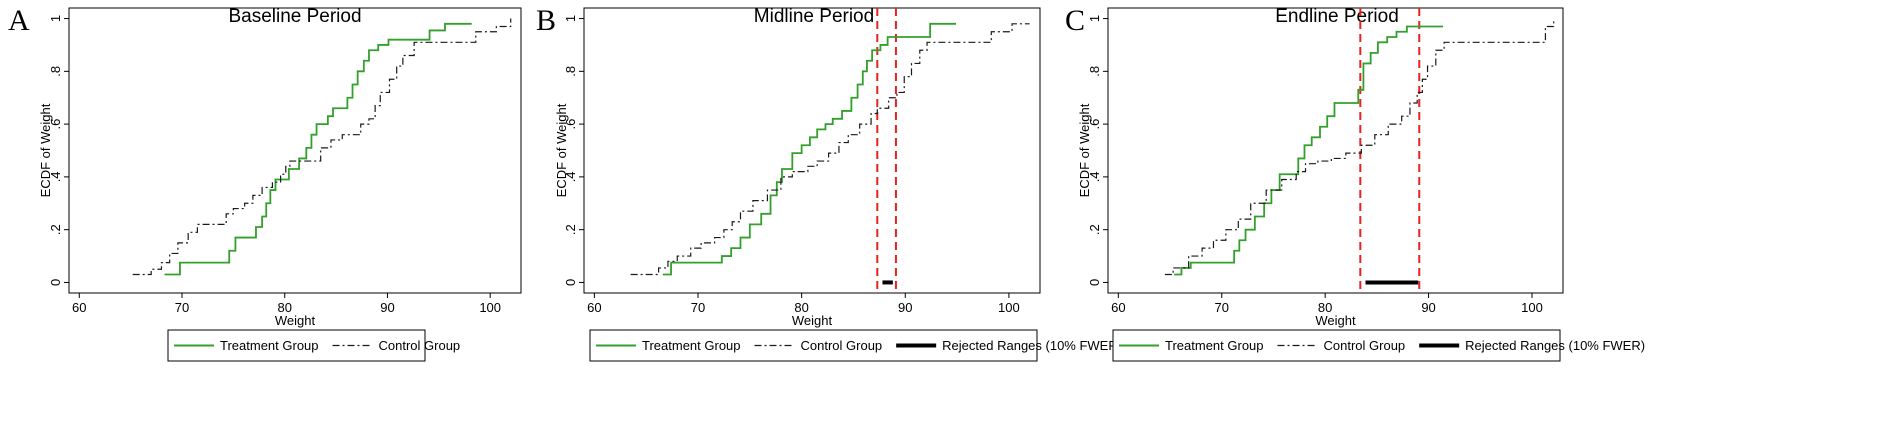  What do you see at coordinates (814, 16) in the screenshot?
I see `chart-title: Midline Period` at bounding box center [814, 16].